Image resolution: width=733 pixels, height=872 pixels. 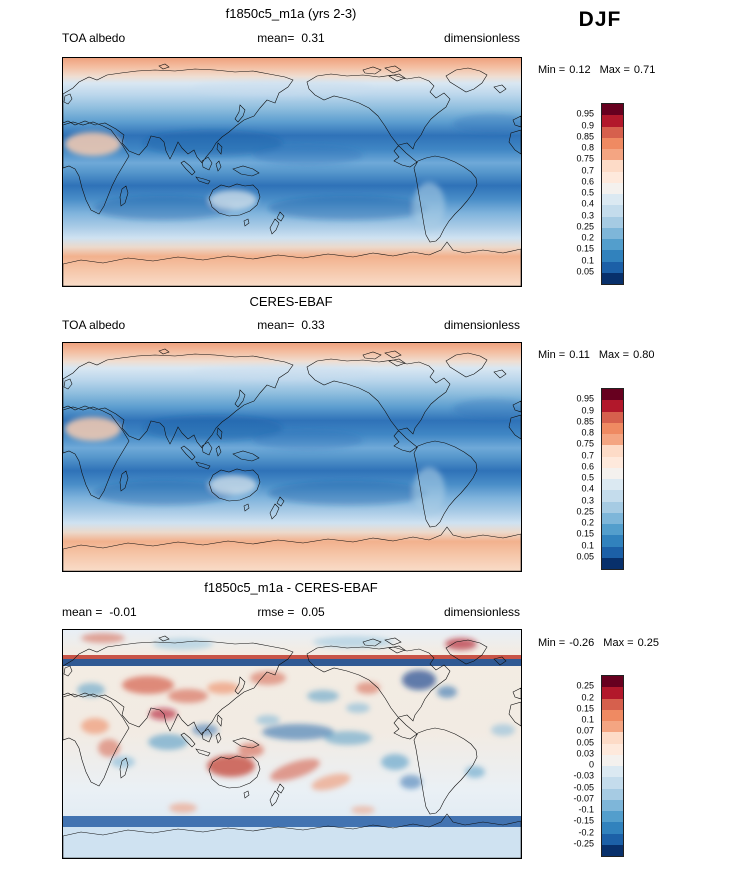 I want to click on colorbar-tick-label: 0.15, so click(x=585, y=248).